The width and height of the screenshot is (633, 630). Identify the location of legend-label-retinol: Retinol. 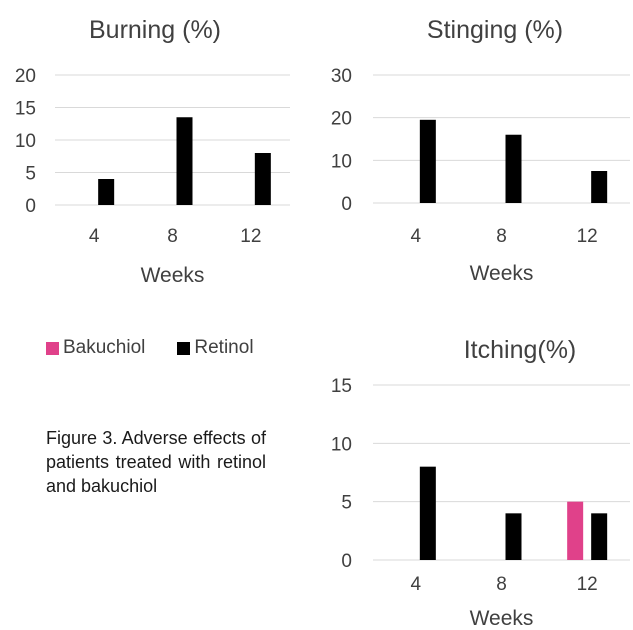
(224, 347).